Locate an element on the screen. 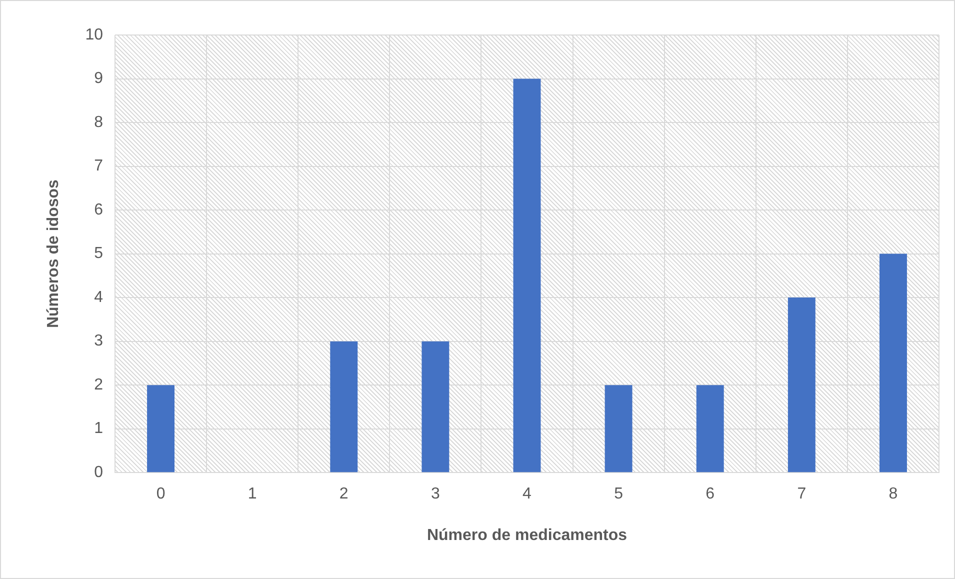 Image resolution: width=955 pixels, height=579 pixels. y-tick-label: 2 is located at coordinates (99, 385).